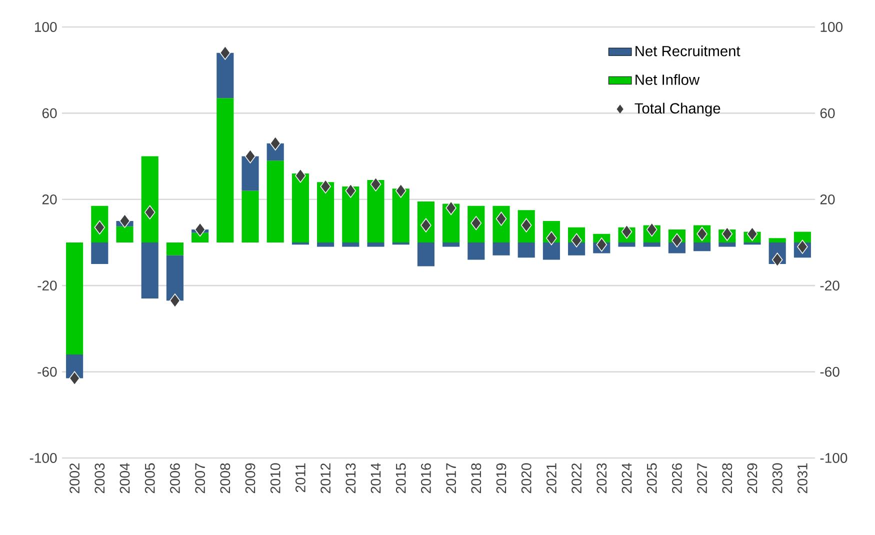  I want to click on x-tick-label: 2028, so click(727, 478).